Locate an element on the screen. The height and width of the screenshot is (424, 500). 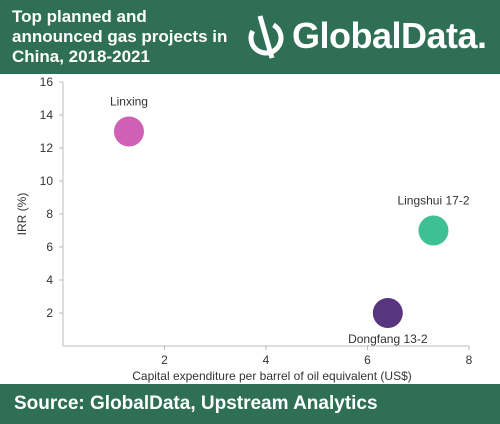
data-point-label: Linxing is located at coordinates (129, 102).